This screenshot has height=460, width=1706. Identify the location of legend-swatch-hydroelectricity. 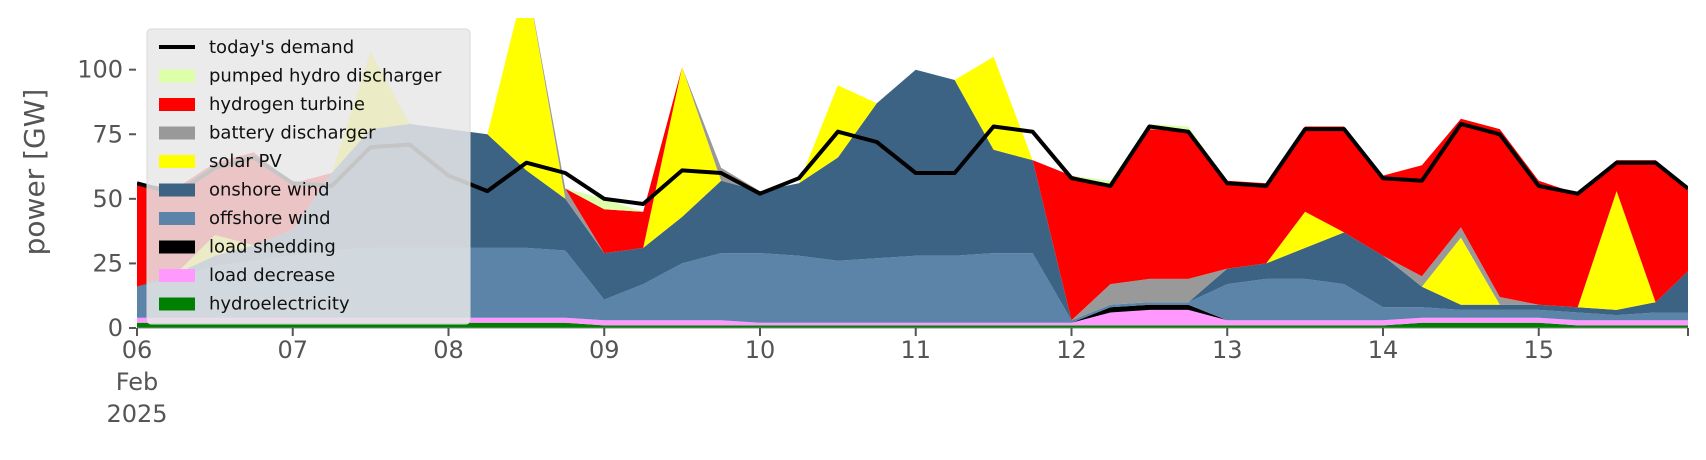
(177, 304).